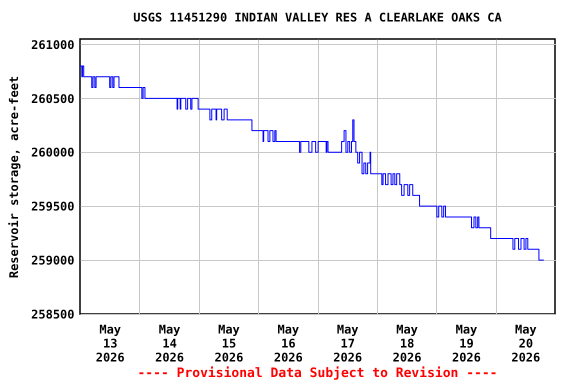 This screenshot has height=384, width=576. What do you see at coordinates (52, 153) in the screenshot?
I see `y-tick-label: 260000` at bounding box center [52, 153].